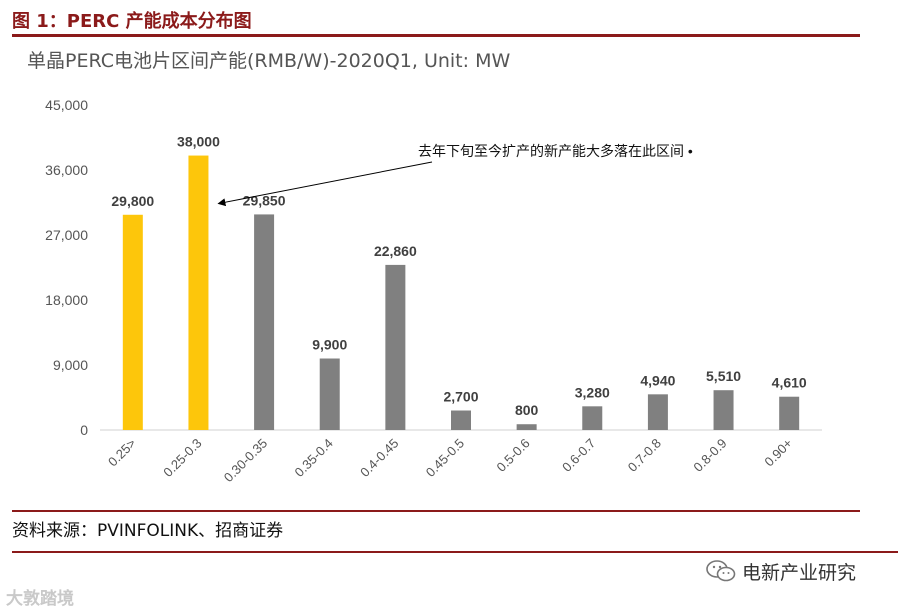 Image resolution: width=903 pixels, height=611 pixels. Describe the element at coordinates (395, 251) in the screenshot. I see `data-label: 22,860` at that location.